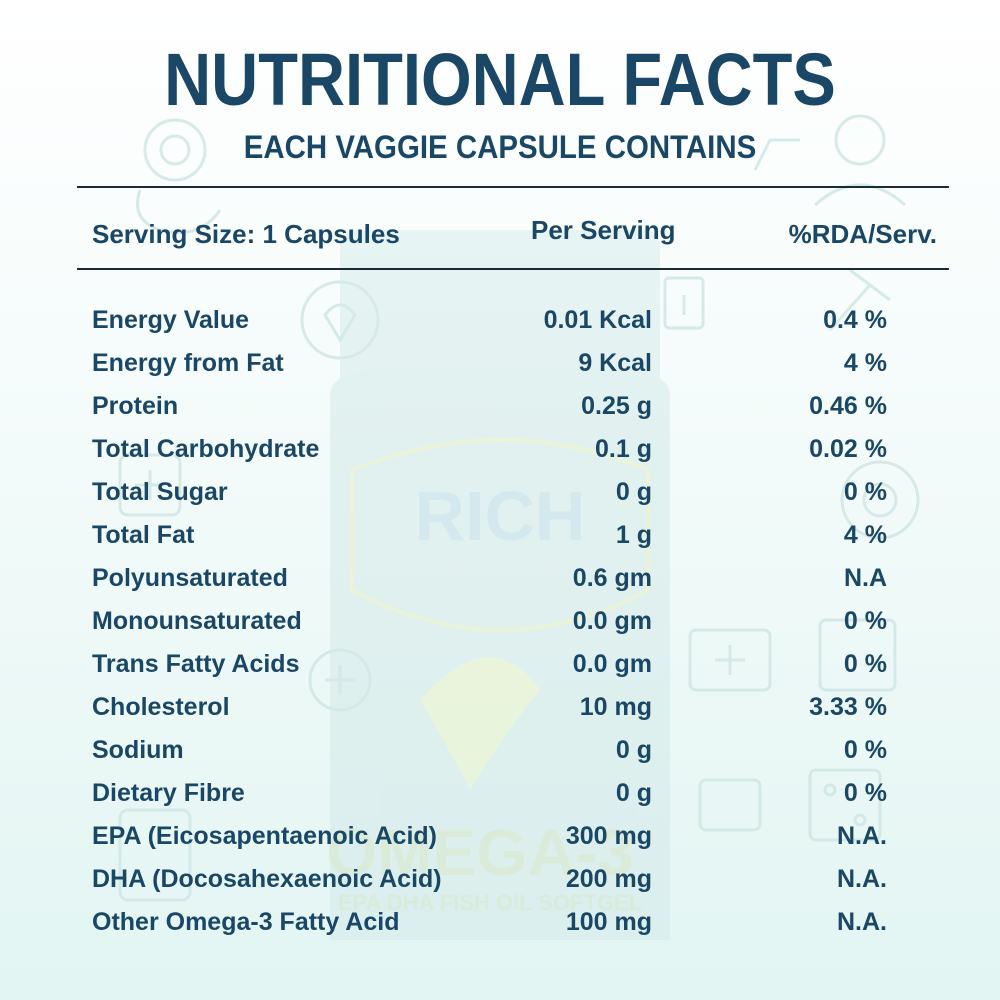 The width and height of the screenshot is (1000, 1000). What do you see at coordinates (790, 805) in the screenshot?
I see `pill-box-icon` at bounding box center [790, 805].